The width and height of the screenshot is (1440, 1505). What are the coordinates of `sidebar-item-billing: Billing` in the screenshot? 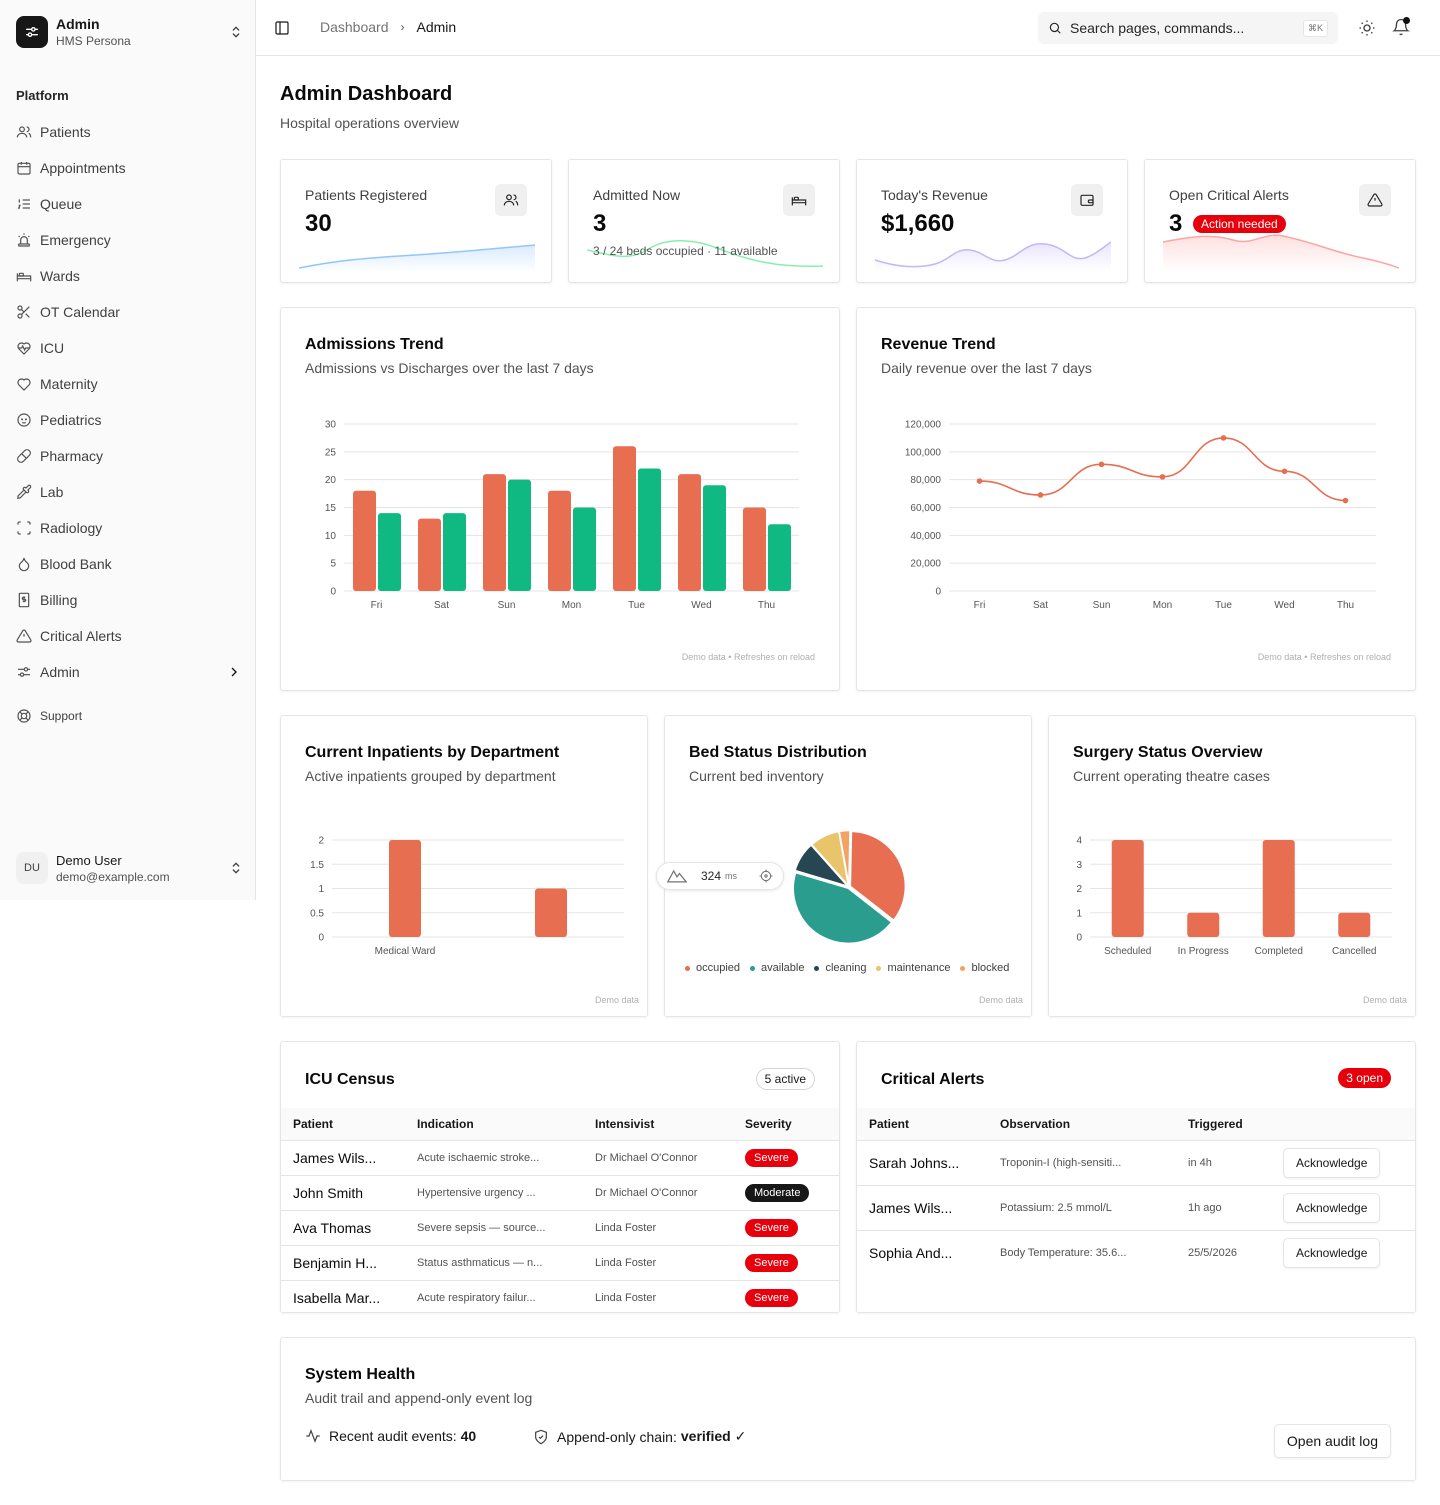 It's located at (128, 600).